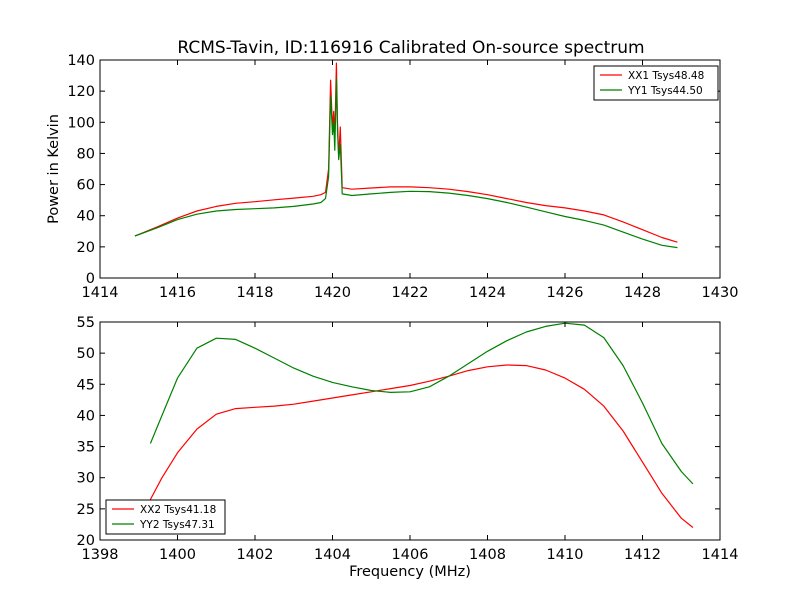 The height and width of the screenshot is (600, 800). Describe the element at coordinates (255, 555) in the screenshot. I see `x-tick-label: 1402` at that location.